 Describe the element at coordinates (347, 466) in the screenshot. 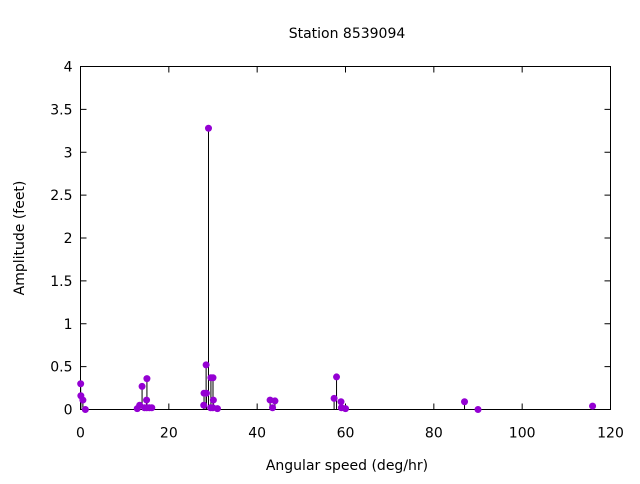

I see `x-axis-label: Angular speed (deg/hr)` at that location.